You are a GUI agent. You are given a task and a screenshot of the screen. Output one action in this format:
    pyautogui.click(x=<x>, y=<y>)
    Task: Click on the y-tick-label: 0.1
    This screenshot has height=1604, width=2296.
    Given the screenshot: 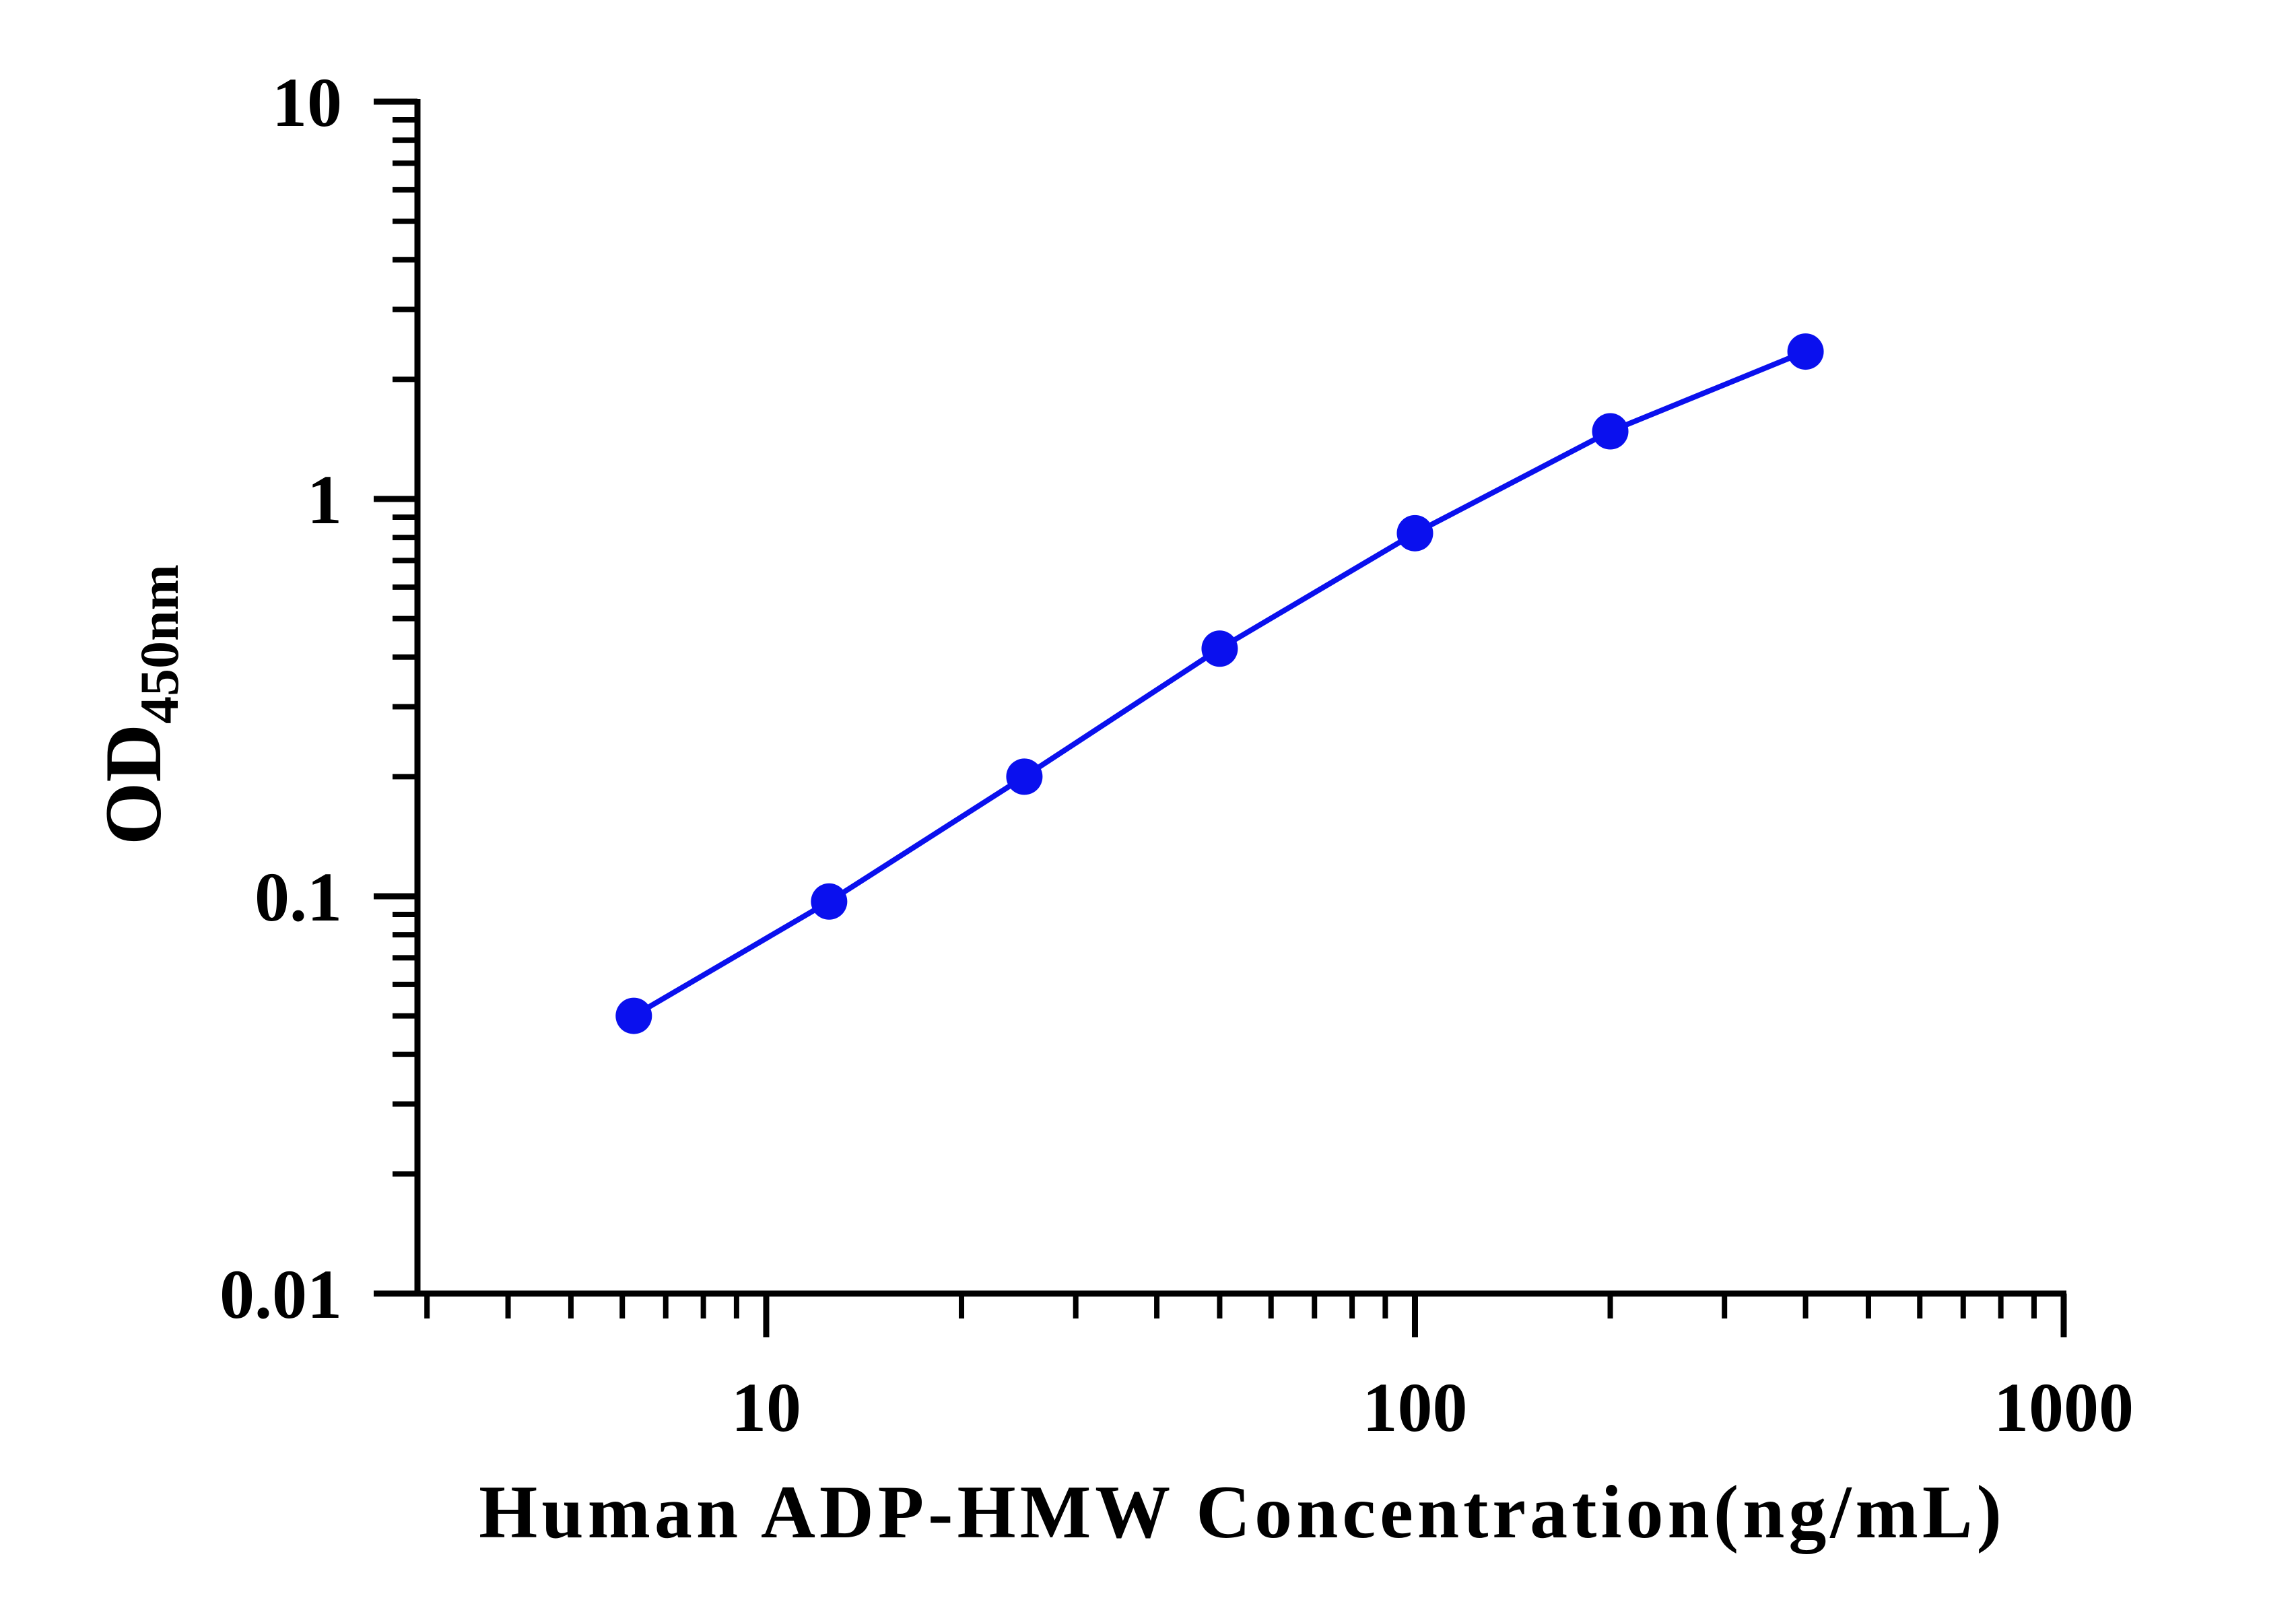 What is the action you would take?
    pyautogui.click(x=298, y=898)
    